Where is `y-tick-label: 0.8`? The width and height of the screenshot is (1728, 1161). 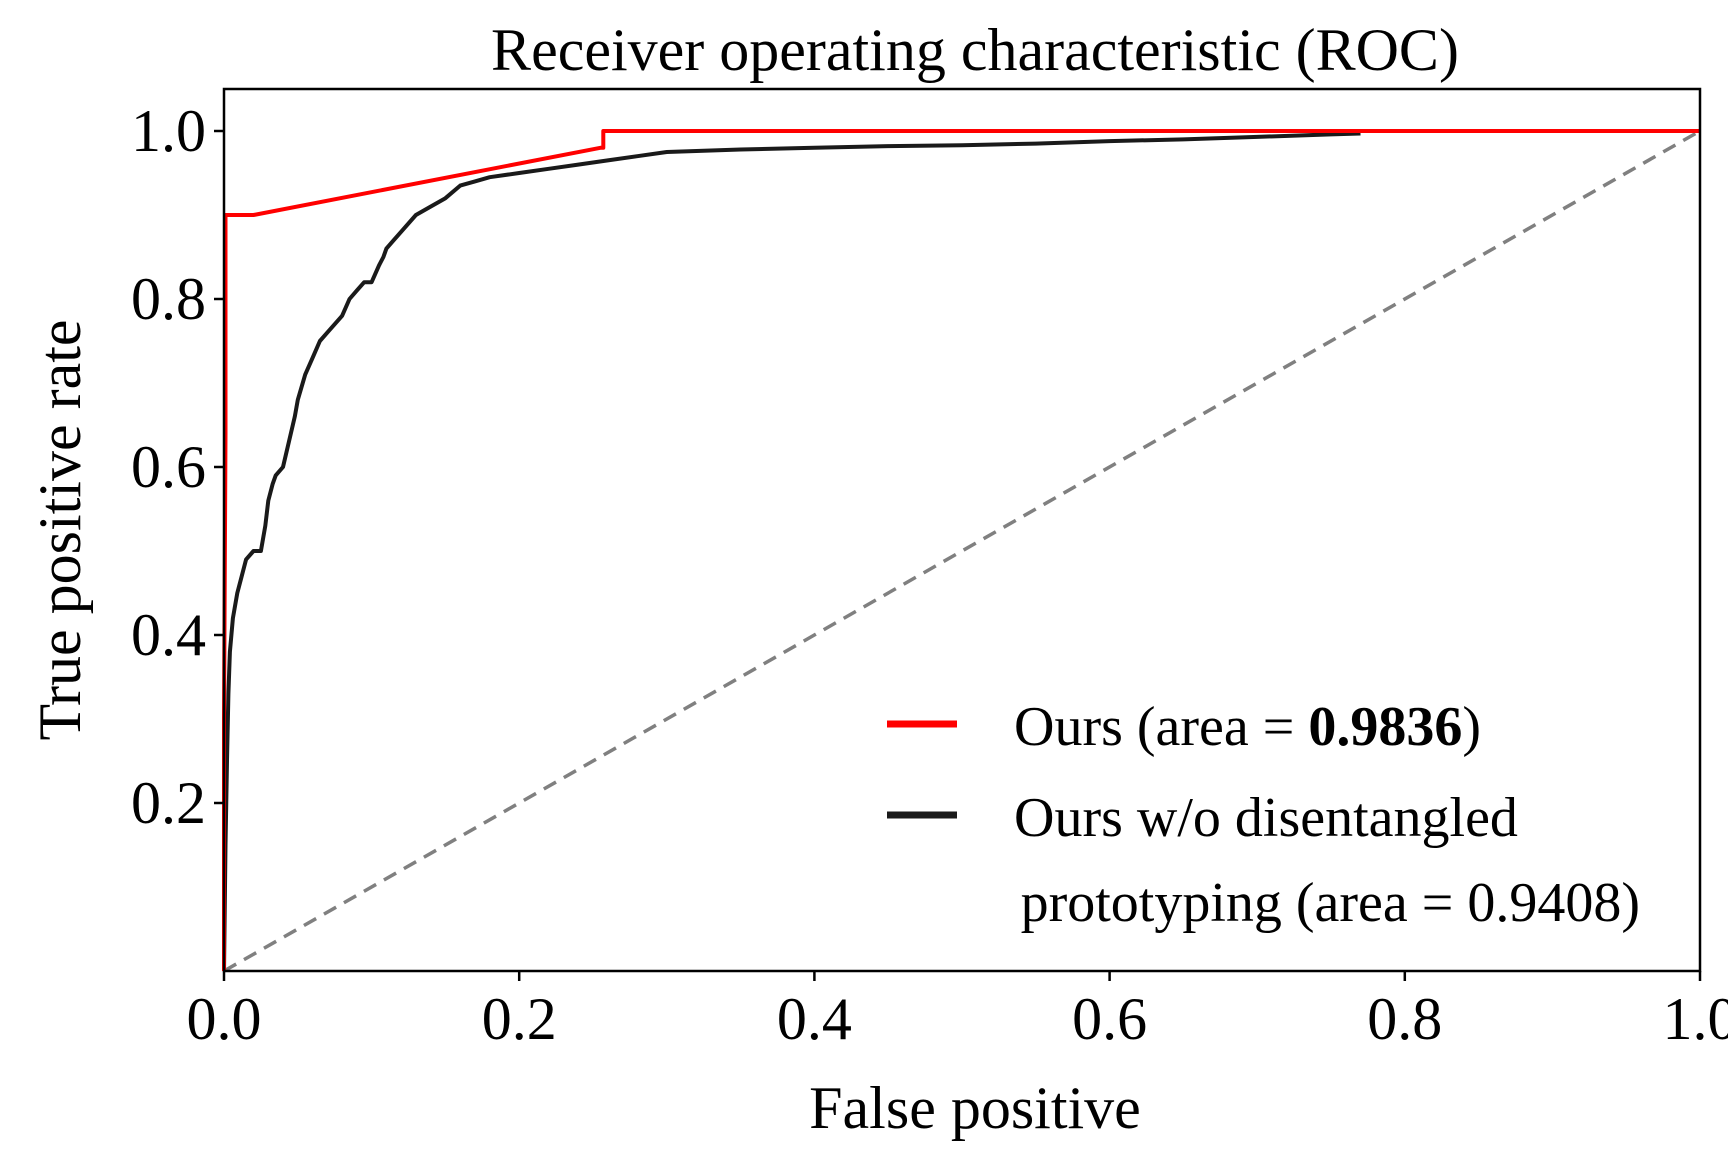
y-tick-label: 0.8 is located at coordinates (168, 299).